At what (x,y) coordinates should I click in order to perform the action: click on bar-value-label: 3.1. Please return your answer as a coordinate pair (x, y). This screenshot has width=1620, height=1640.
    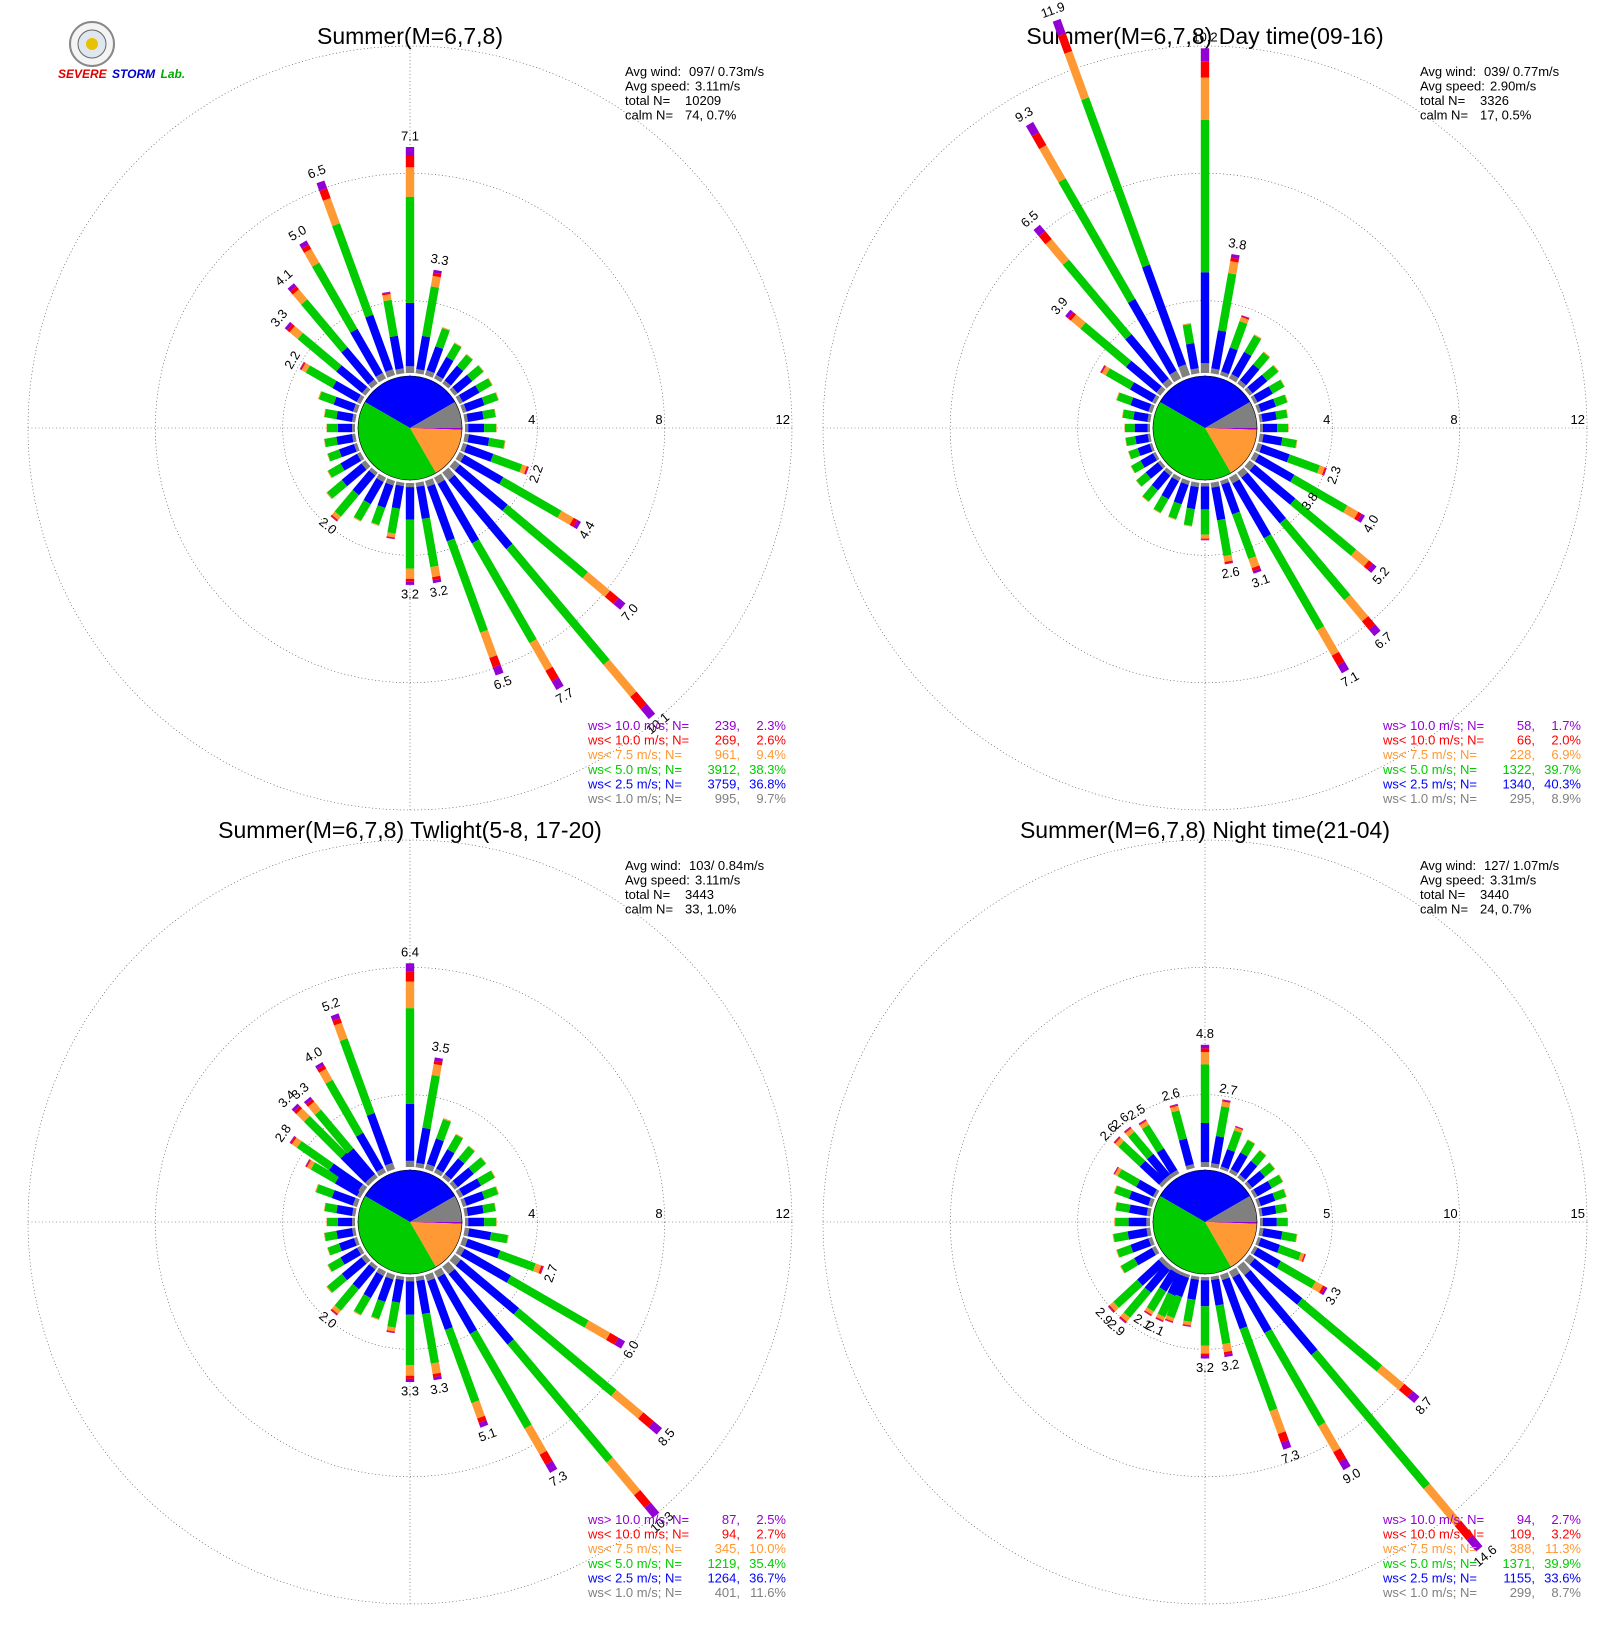
    Looking at the image, I should click on (1261, 581).